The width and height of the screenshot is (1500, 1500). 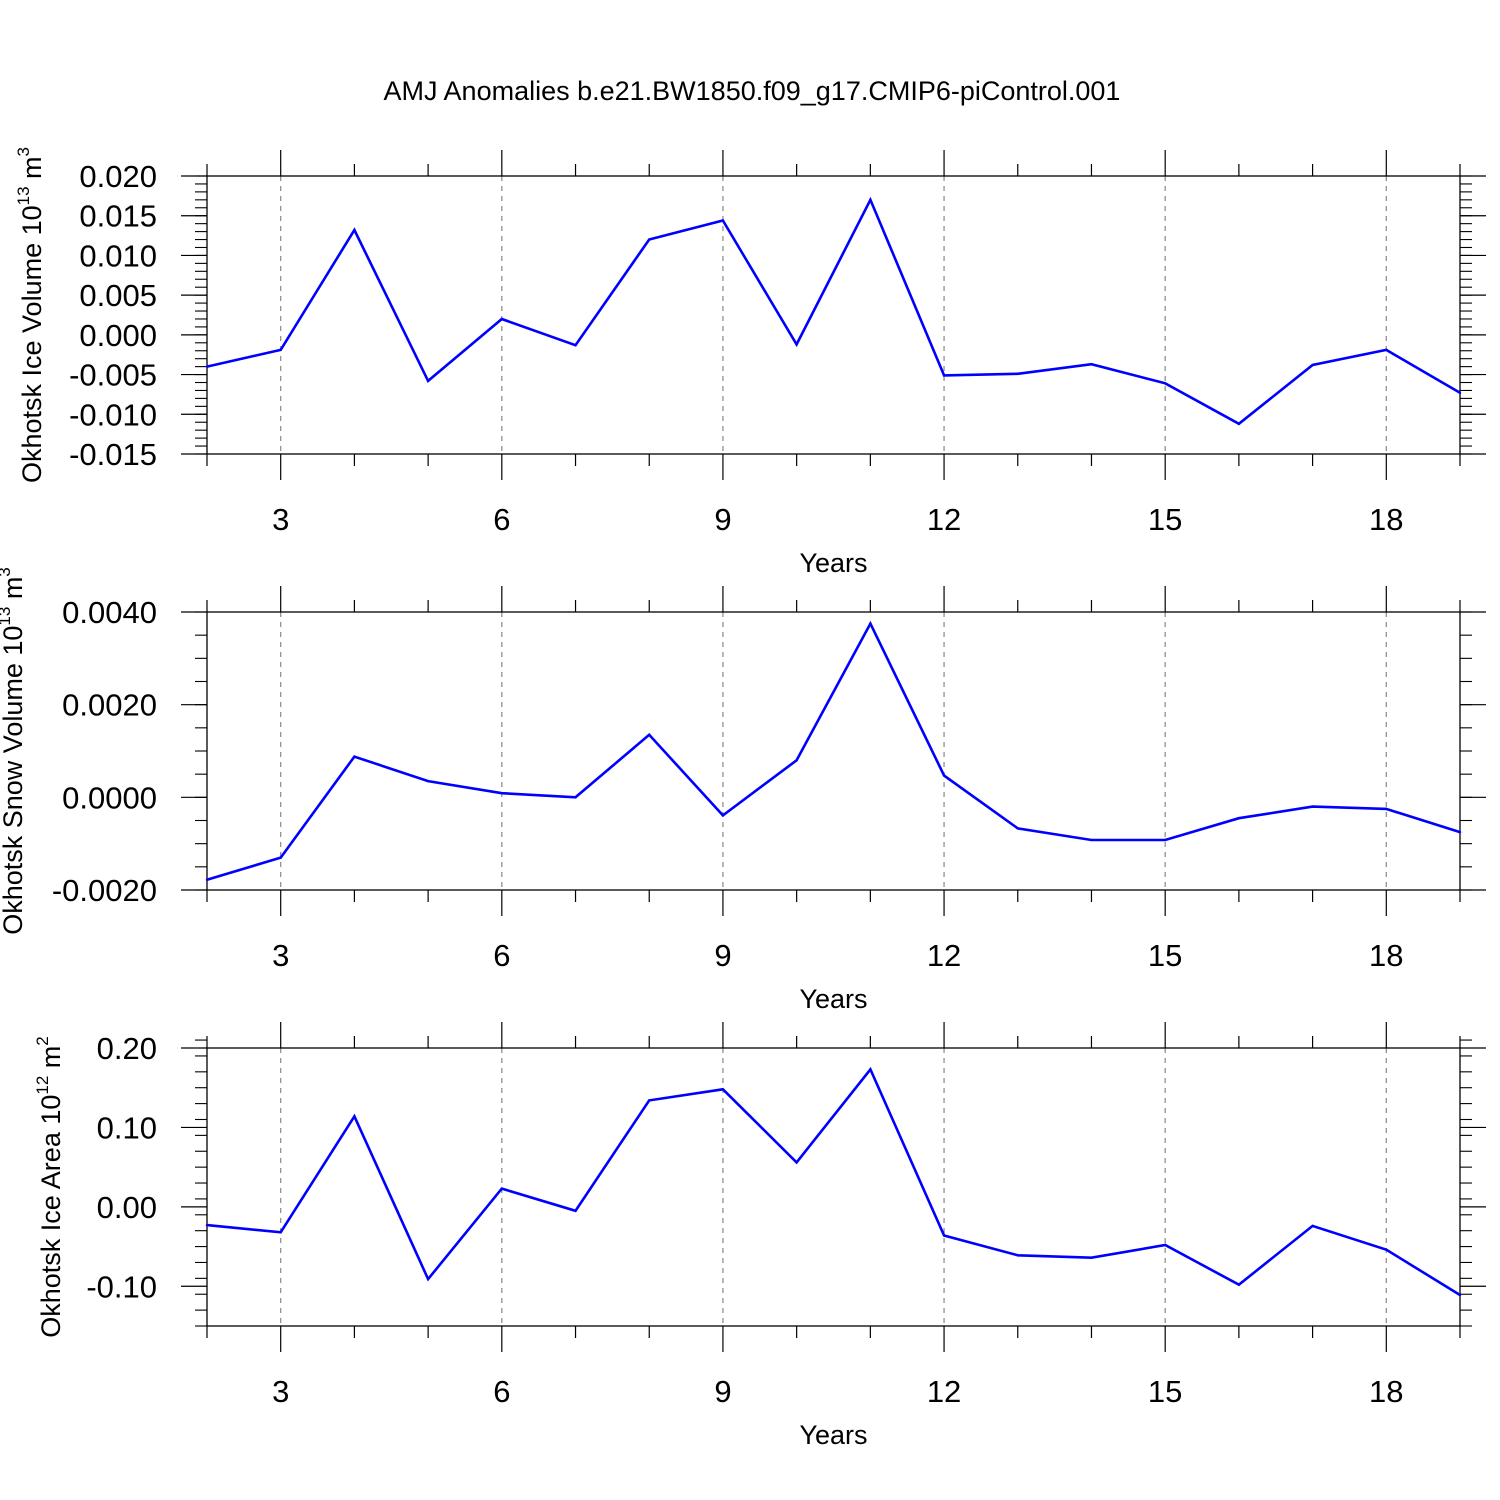 I want to click on series-line-snow-volume, so click(x=833, y=751).